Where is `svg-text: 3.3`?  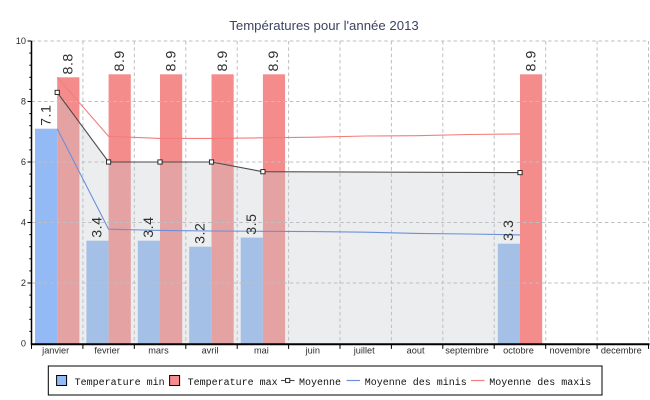
svg-text: 3.3 is located at coordinates (509, 230).